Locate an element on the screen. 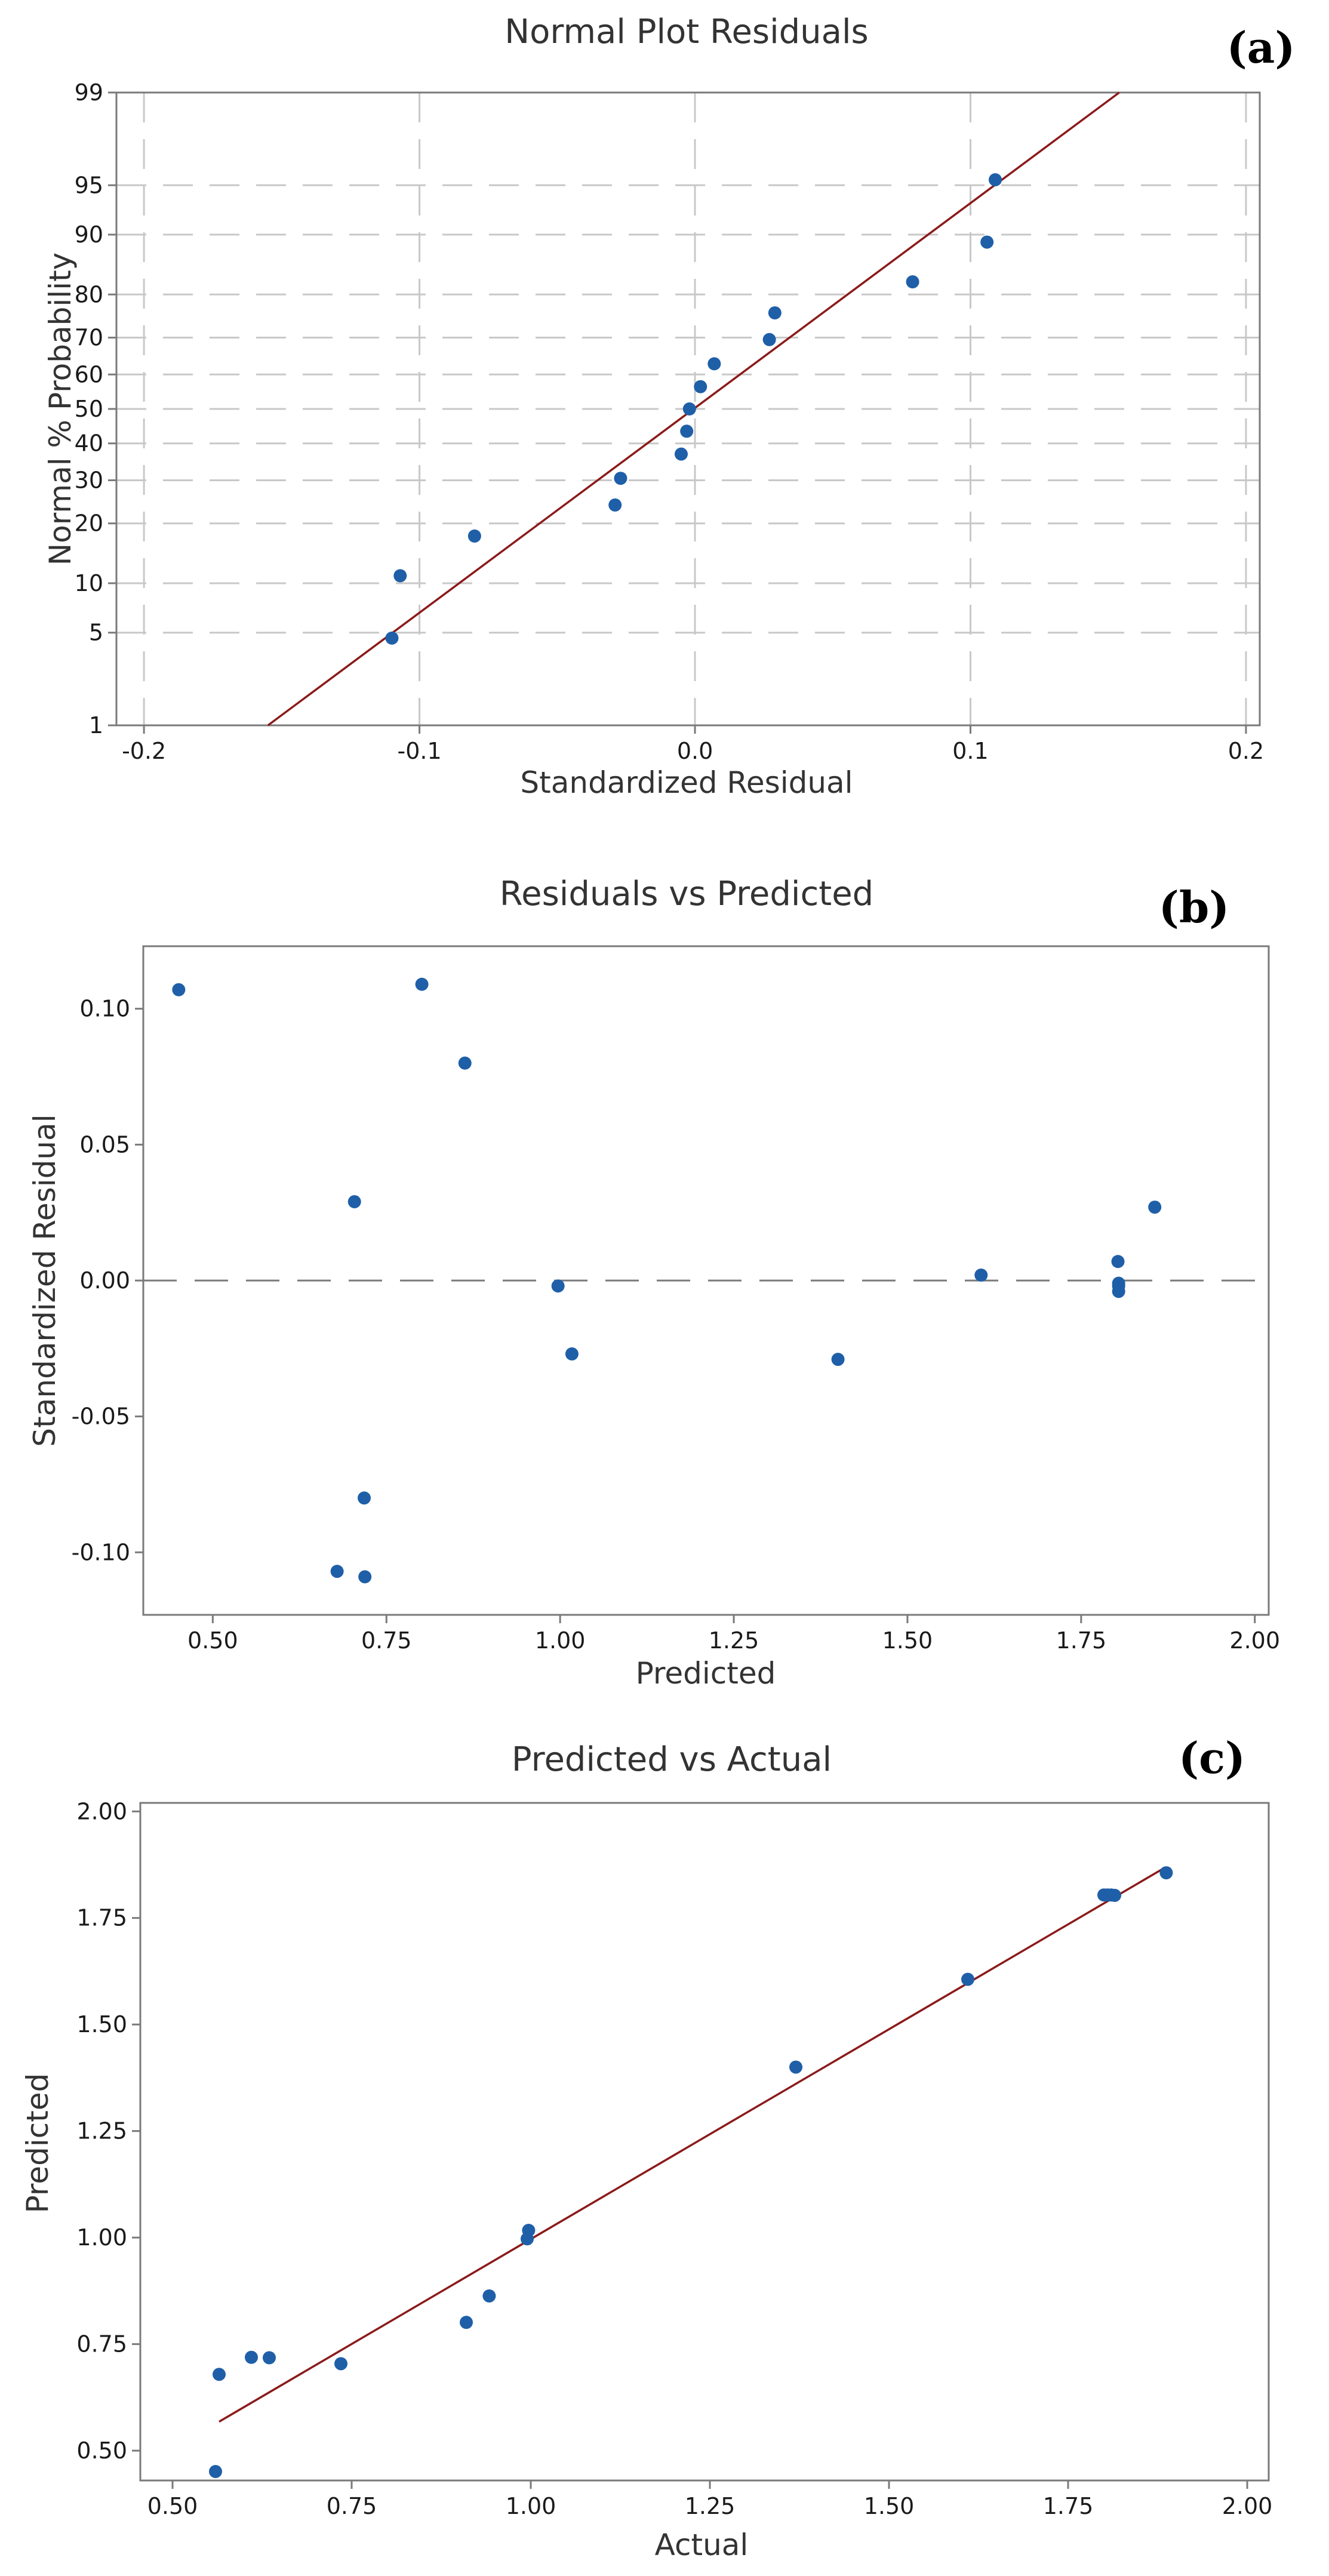 Image resolution: width=1329 pixels, height=2576 pixels. y-tick-label: 80 is located at coordinates (89, 294).